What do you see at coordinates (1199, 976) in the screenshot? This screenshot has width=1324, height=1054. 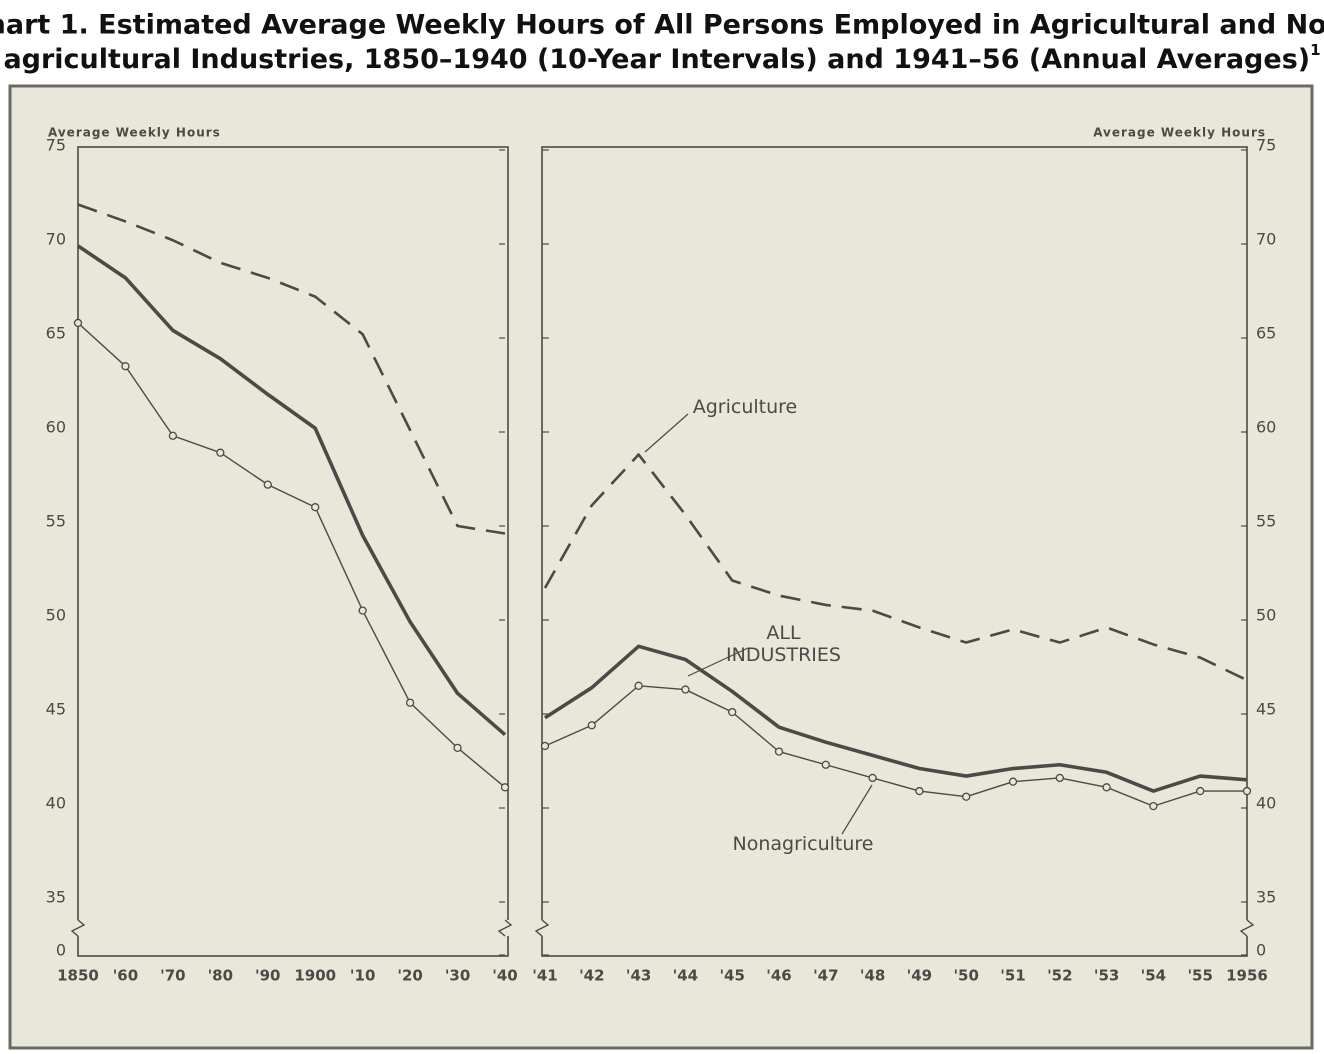 I see `x-tick-label: '55` at bounding box center [1199, 976].